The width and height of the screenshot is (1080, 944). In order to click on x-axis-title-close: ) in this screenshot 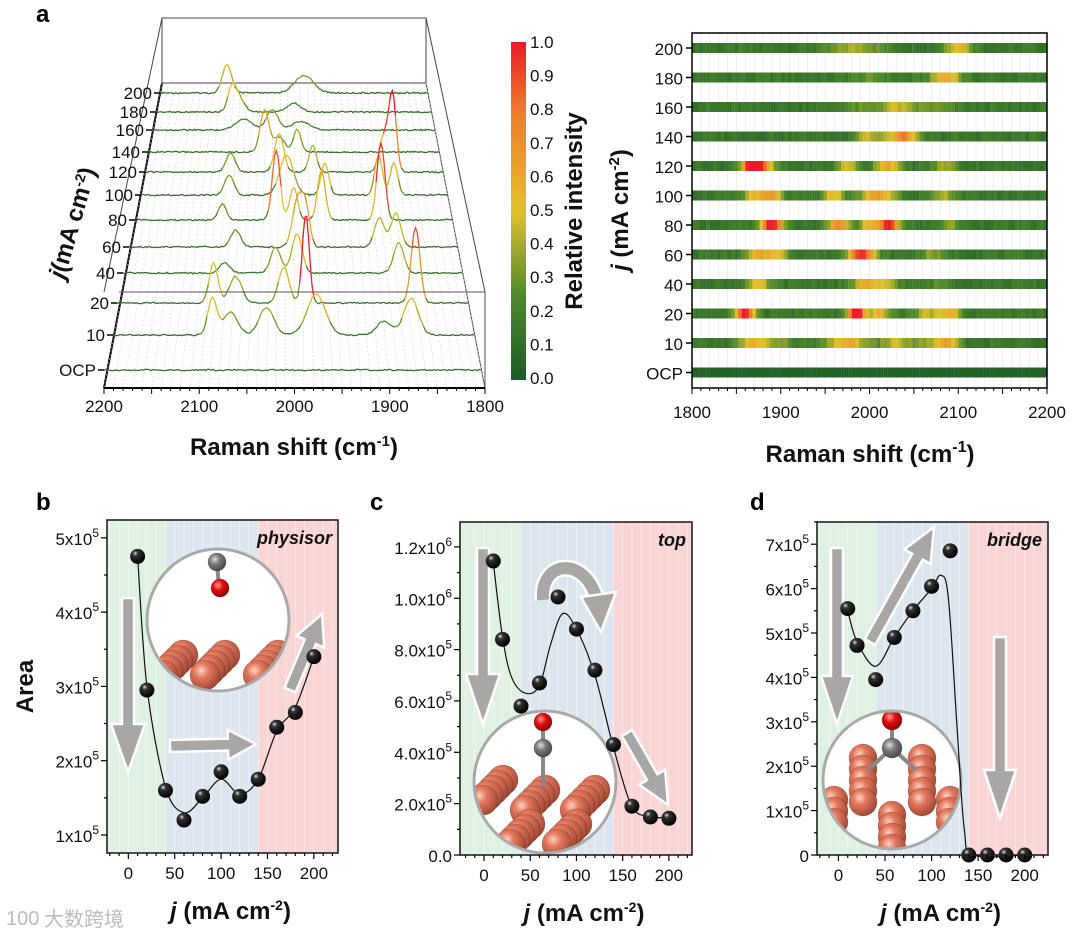, I will do `click(970, 454)`.